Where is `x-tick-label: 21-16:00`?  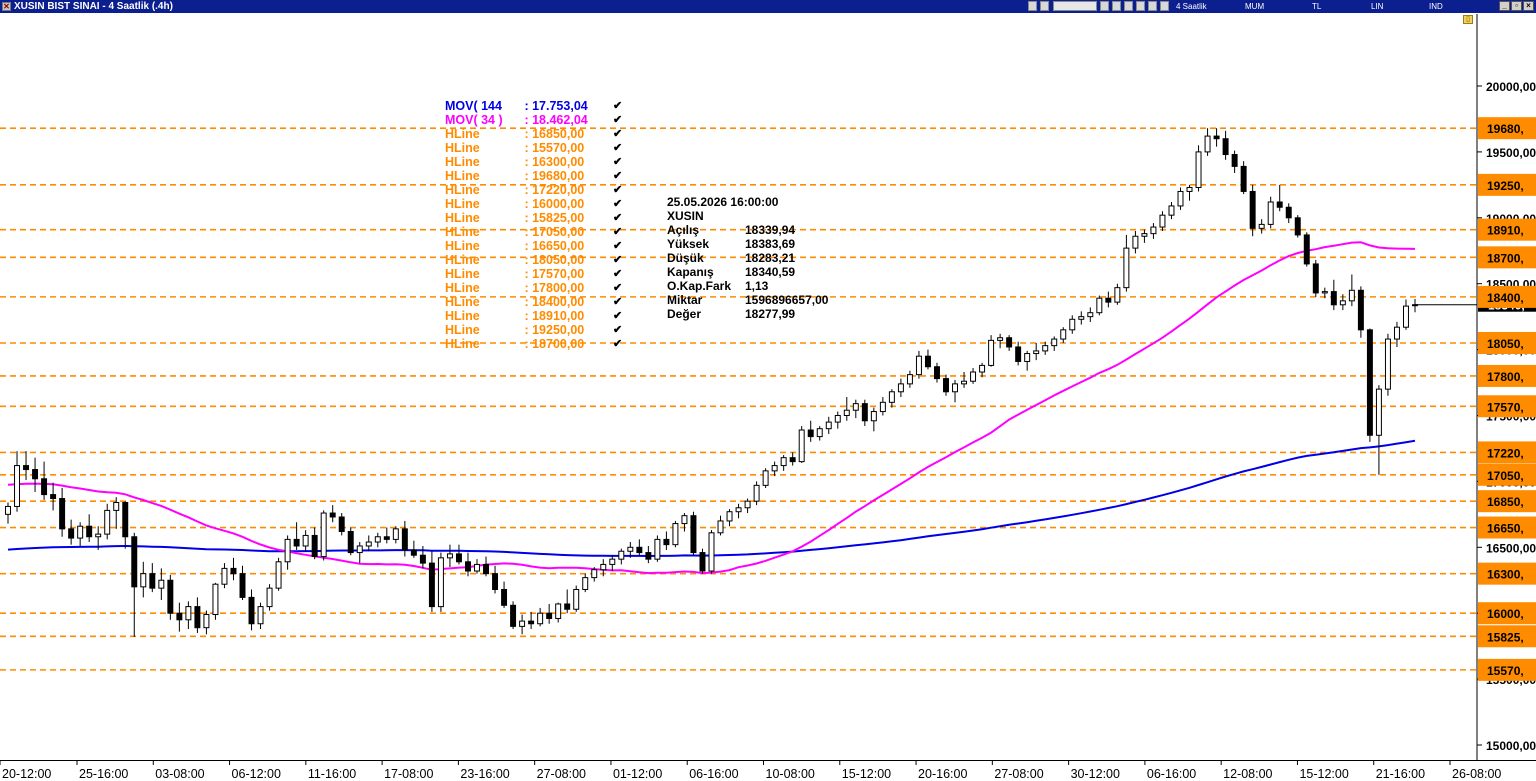
x-tick-label: 21-16:00 is located at coordinates (1400, 774).